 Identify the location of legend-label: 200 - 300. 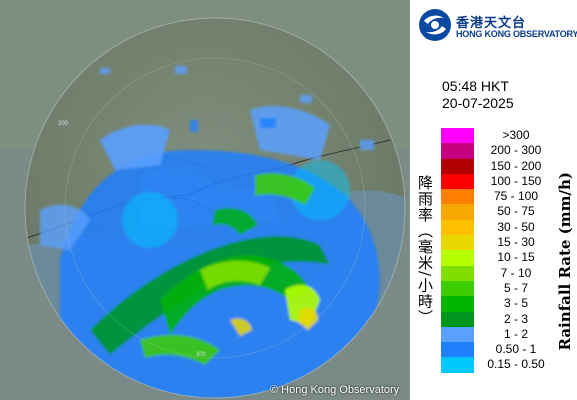
(516, 150).